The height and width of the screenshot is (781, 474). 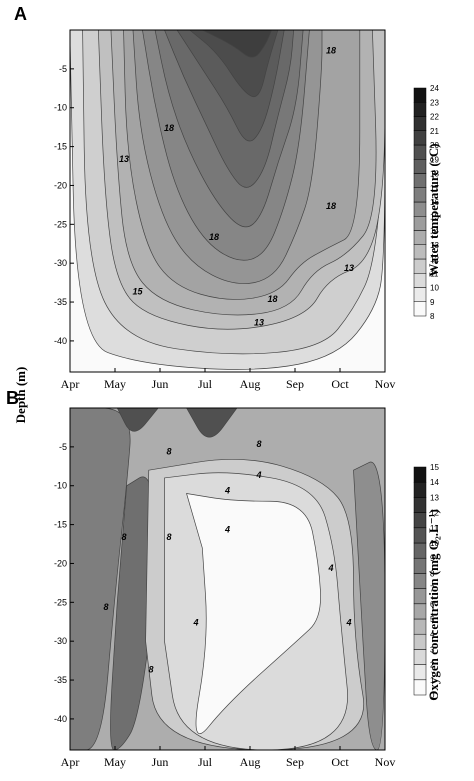 I want to click on y-tick-label: -25, so click(x=60, y=602).